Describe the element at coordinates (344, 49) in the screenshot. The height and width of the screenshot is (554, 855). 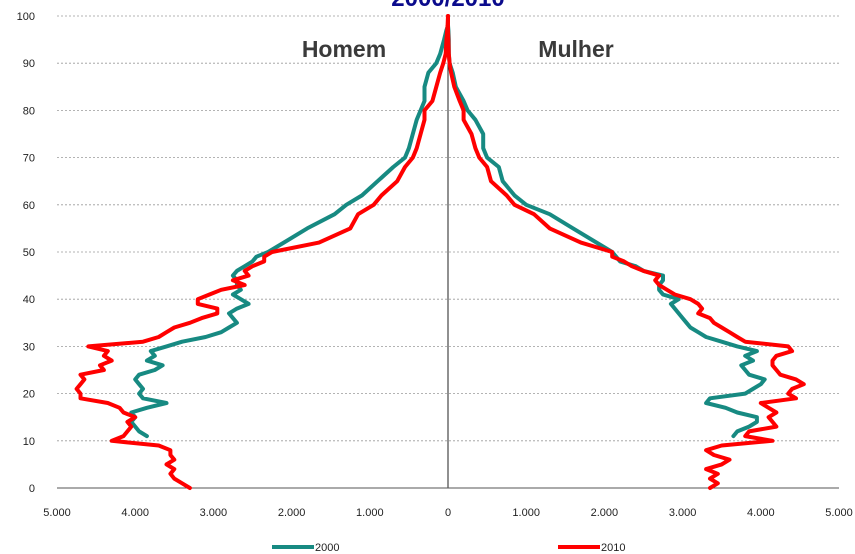
I see `annotation-homem: Homem` at that location.